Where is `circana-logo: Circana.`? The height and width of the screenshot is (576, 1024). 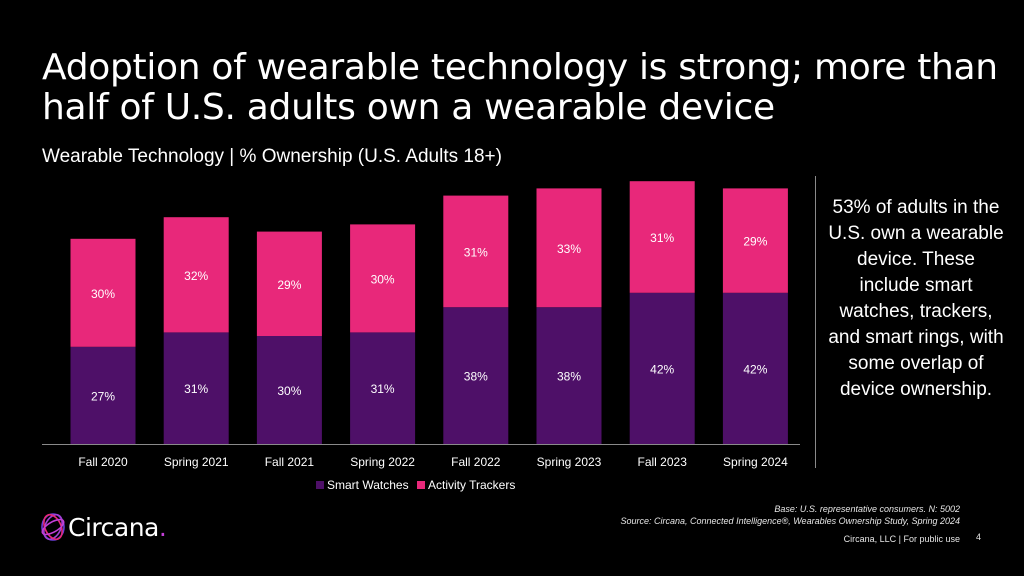 circana-logo: Circana. is located at coordinates (103, 527).